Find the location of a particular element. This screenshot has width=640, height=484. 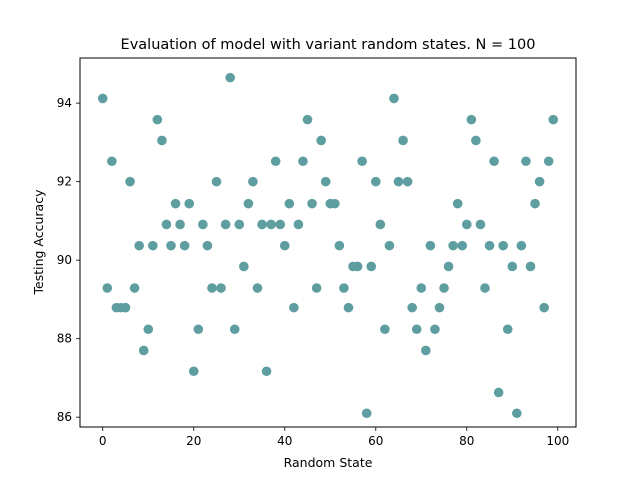

y-tick-label: 88 is located at coordinates (64, 339).